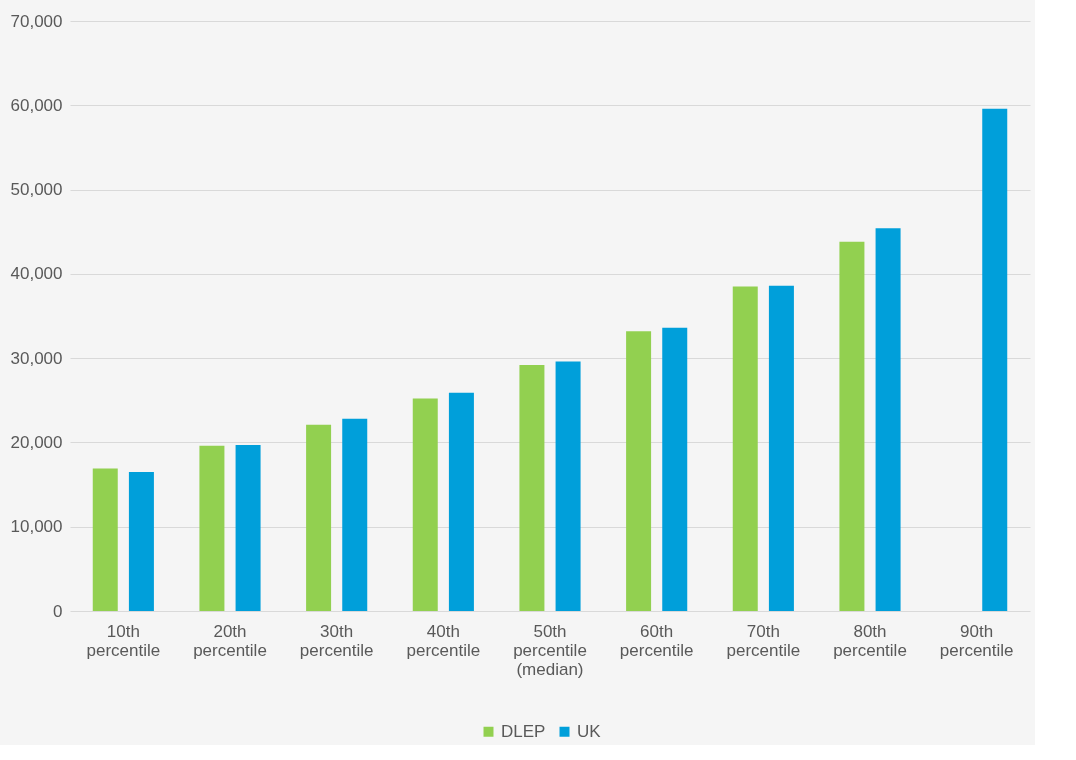  Describe the element at coordinates (36, 442) in the screenshot. I see `y-tick-label: 20,000` at that location.